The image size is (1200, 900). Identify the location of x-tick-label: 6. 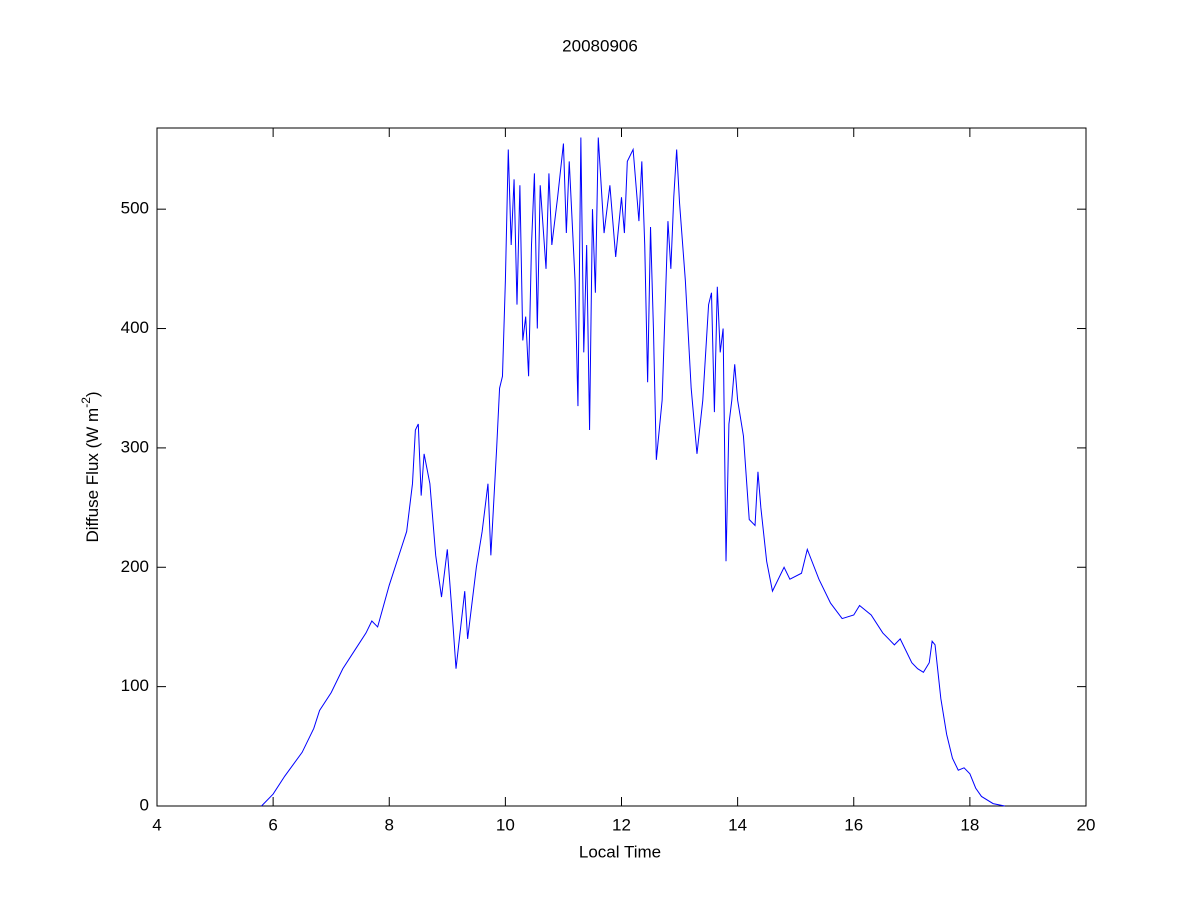
(272, 824).